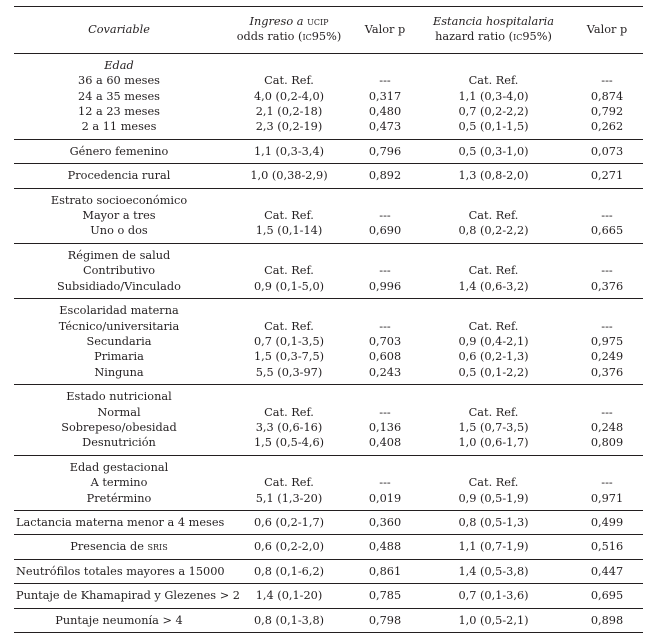 This screenshot has width=656, height=633. I want to click on hazard-ratio-cell, so click(493, 198).